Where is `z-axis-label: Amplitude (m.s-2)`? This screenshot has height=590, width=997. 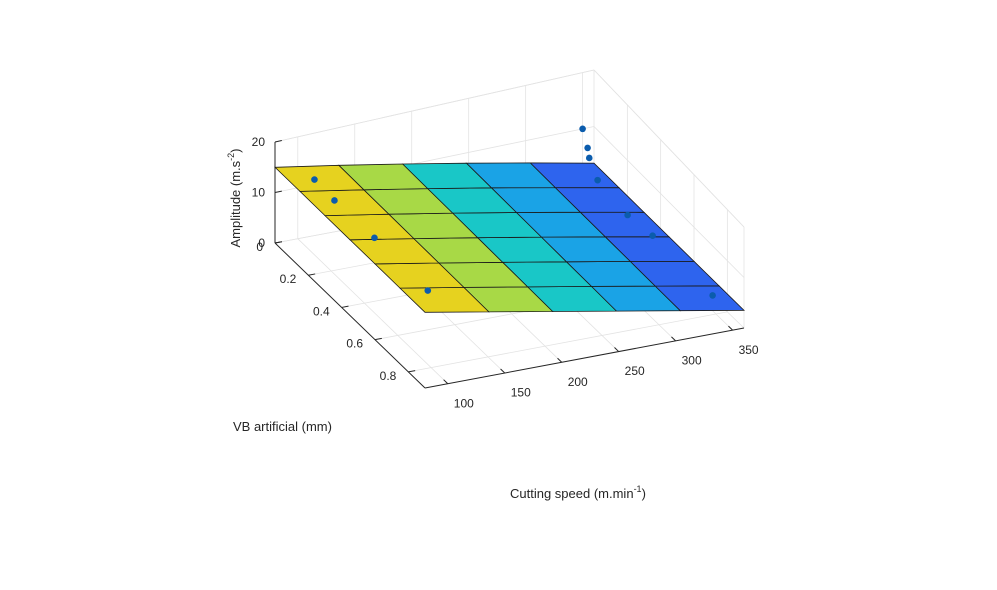 z-axis-label: Amplitude (m.s-2) is located at coordinates (234, 197).